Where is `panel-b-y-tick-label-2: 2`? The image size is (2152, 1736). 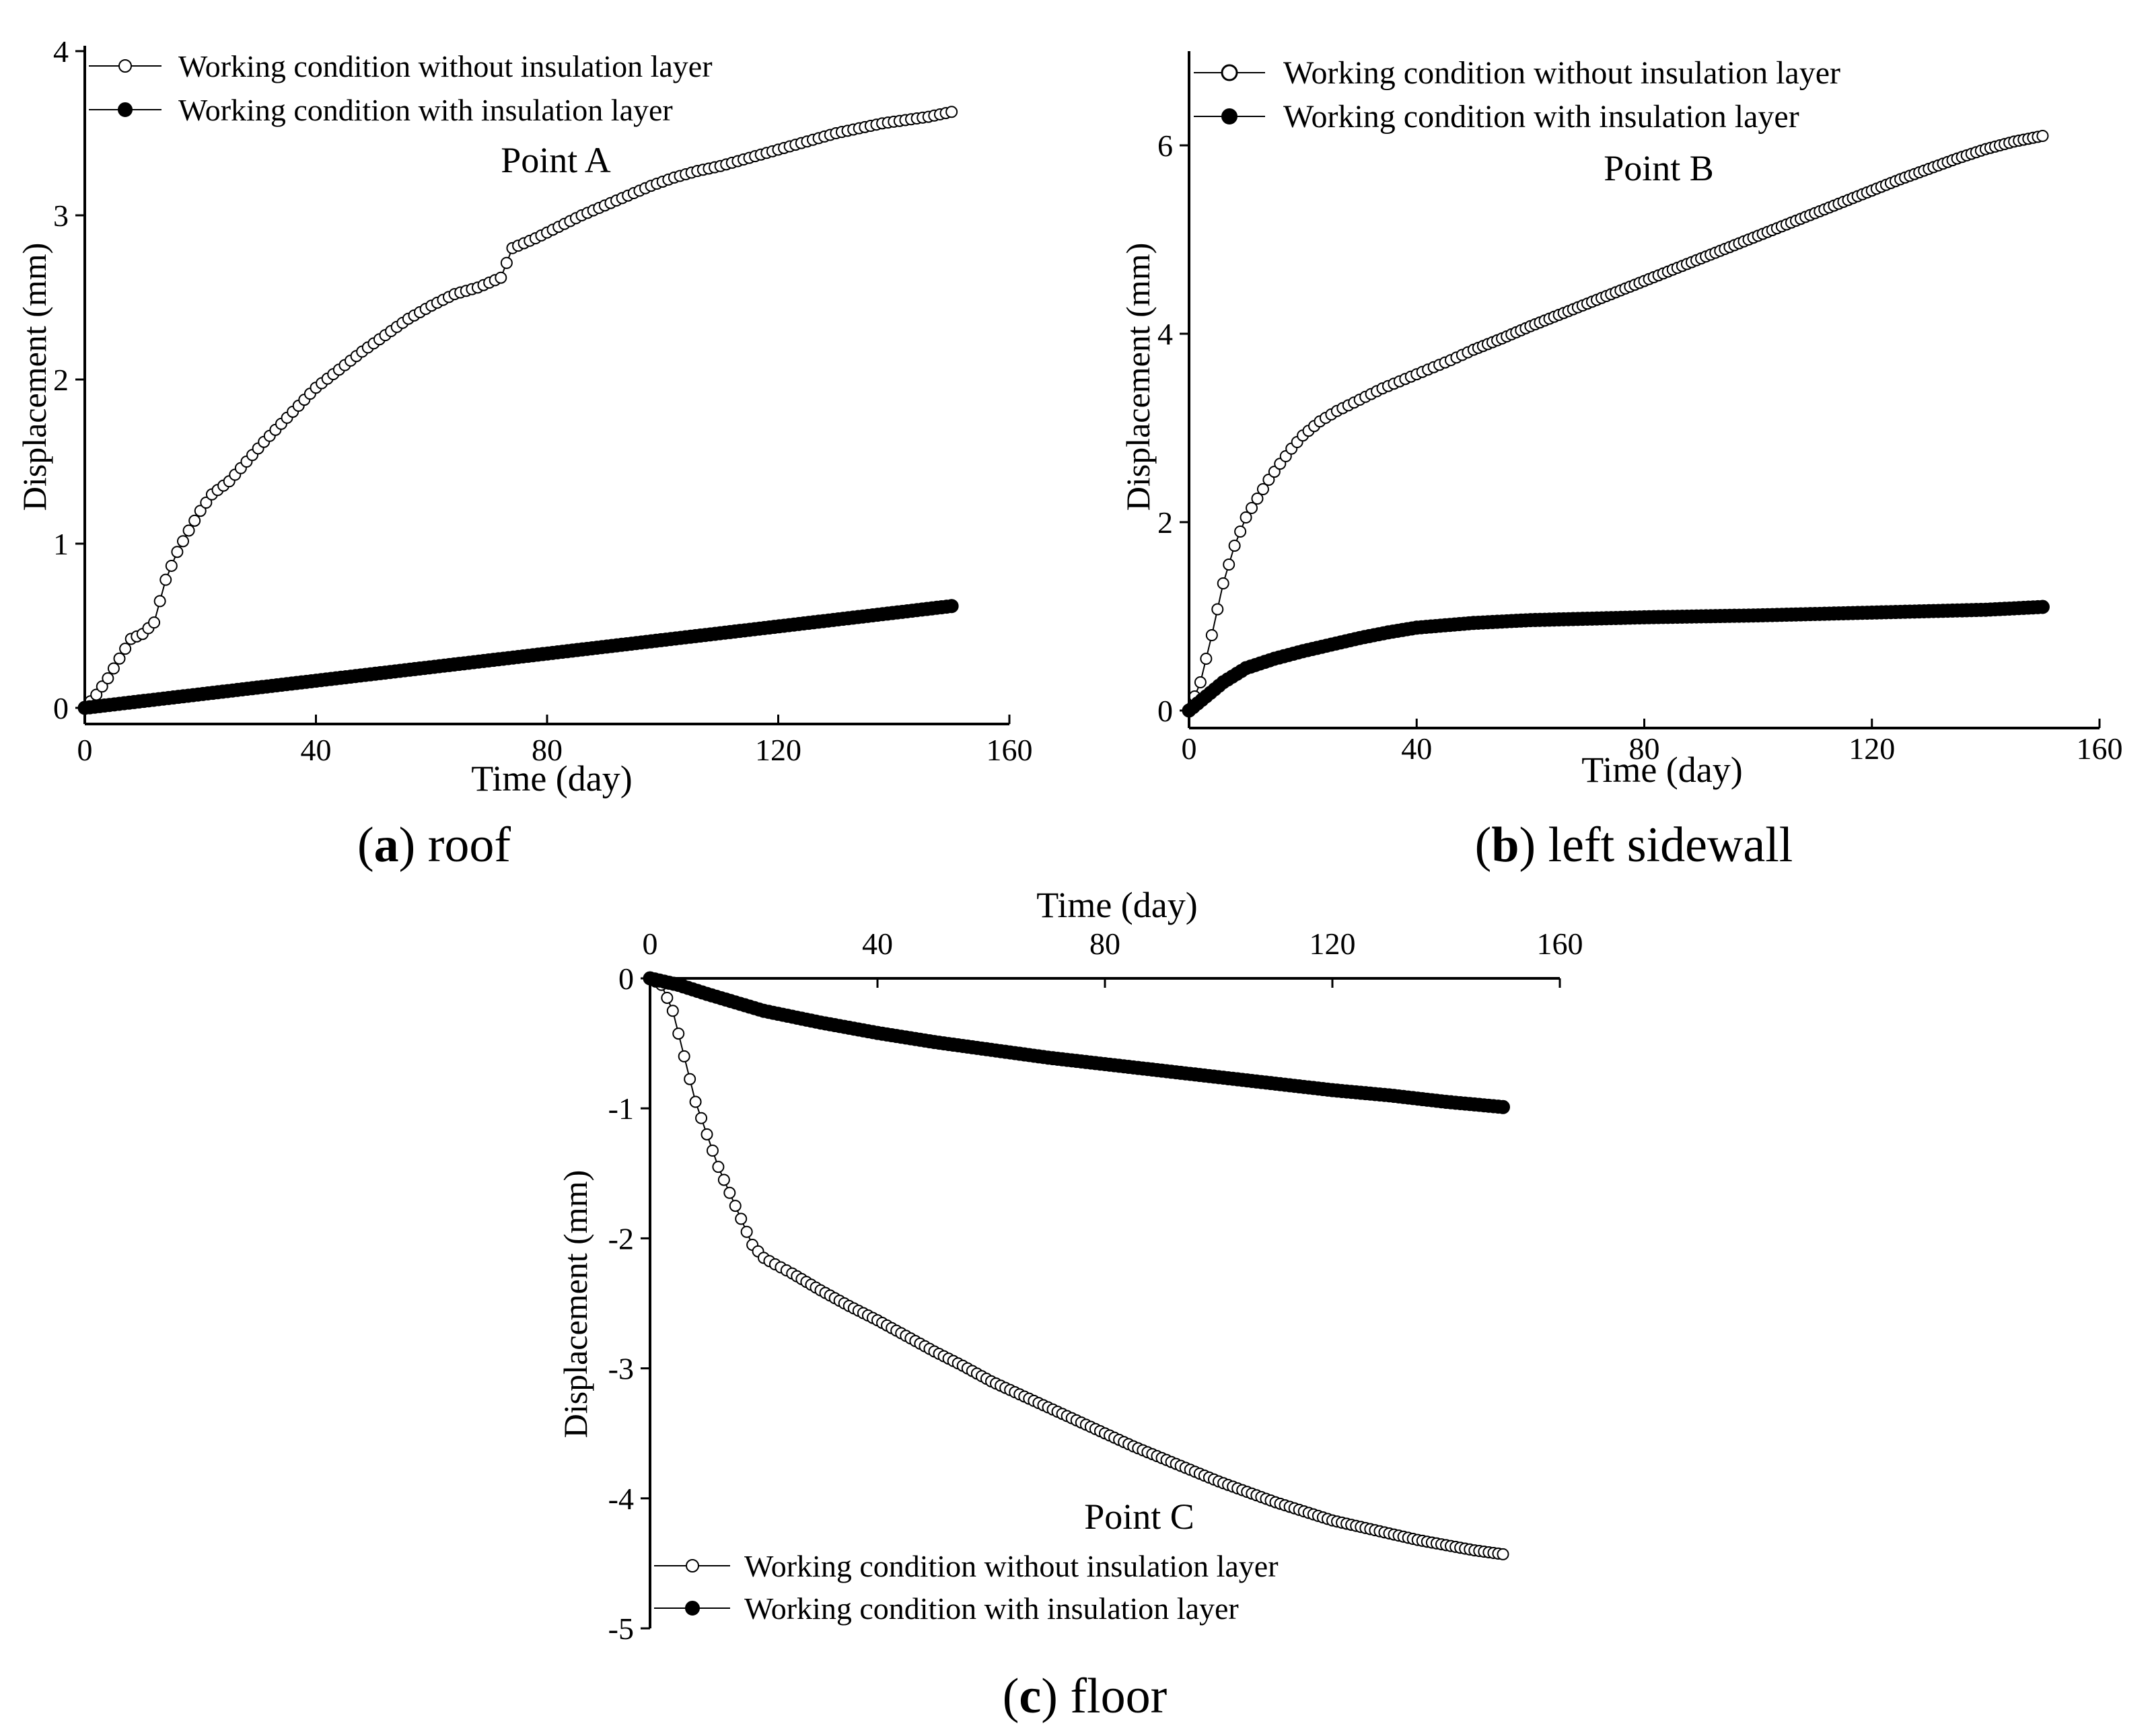 panel-b-y-tick-label-2: 2 is located at coordinates (1165, 522).